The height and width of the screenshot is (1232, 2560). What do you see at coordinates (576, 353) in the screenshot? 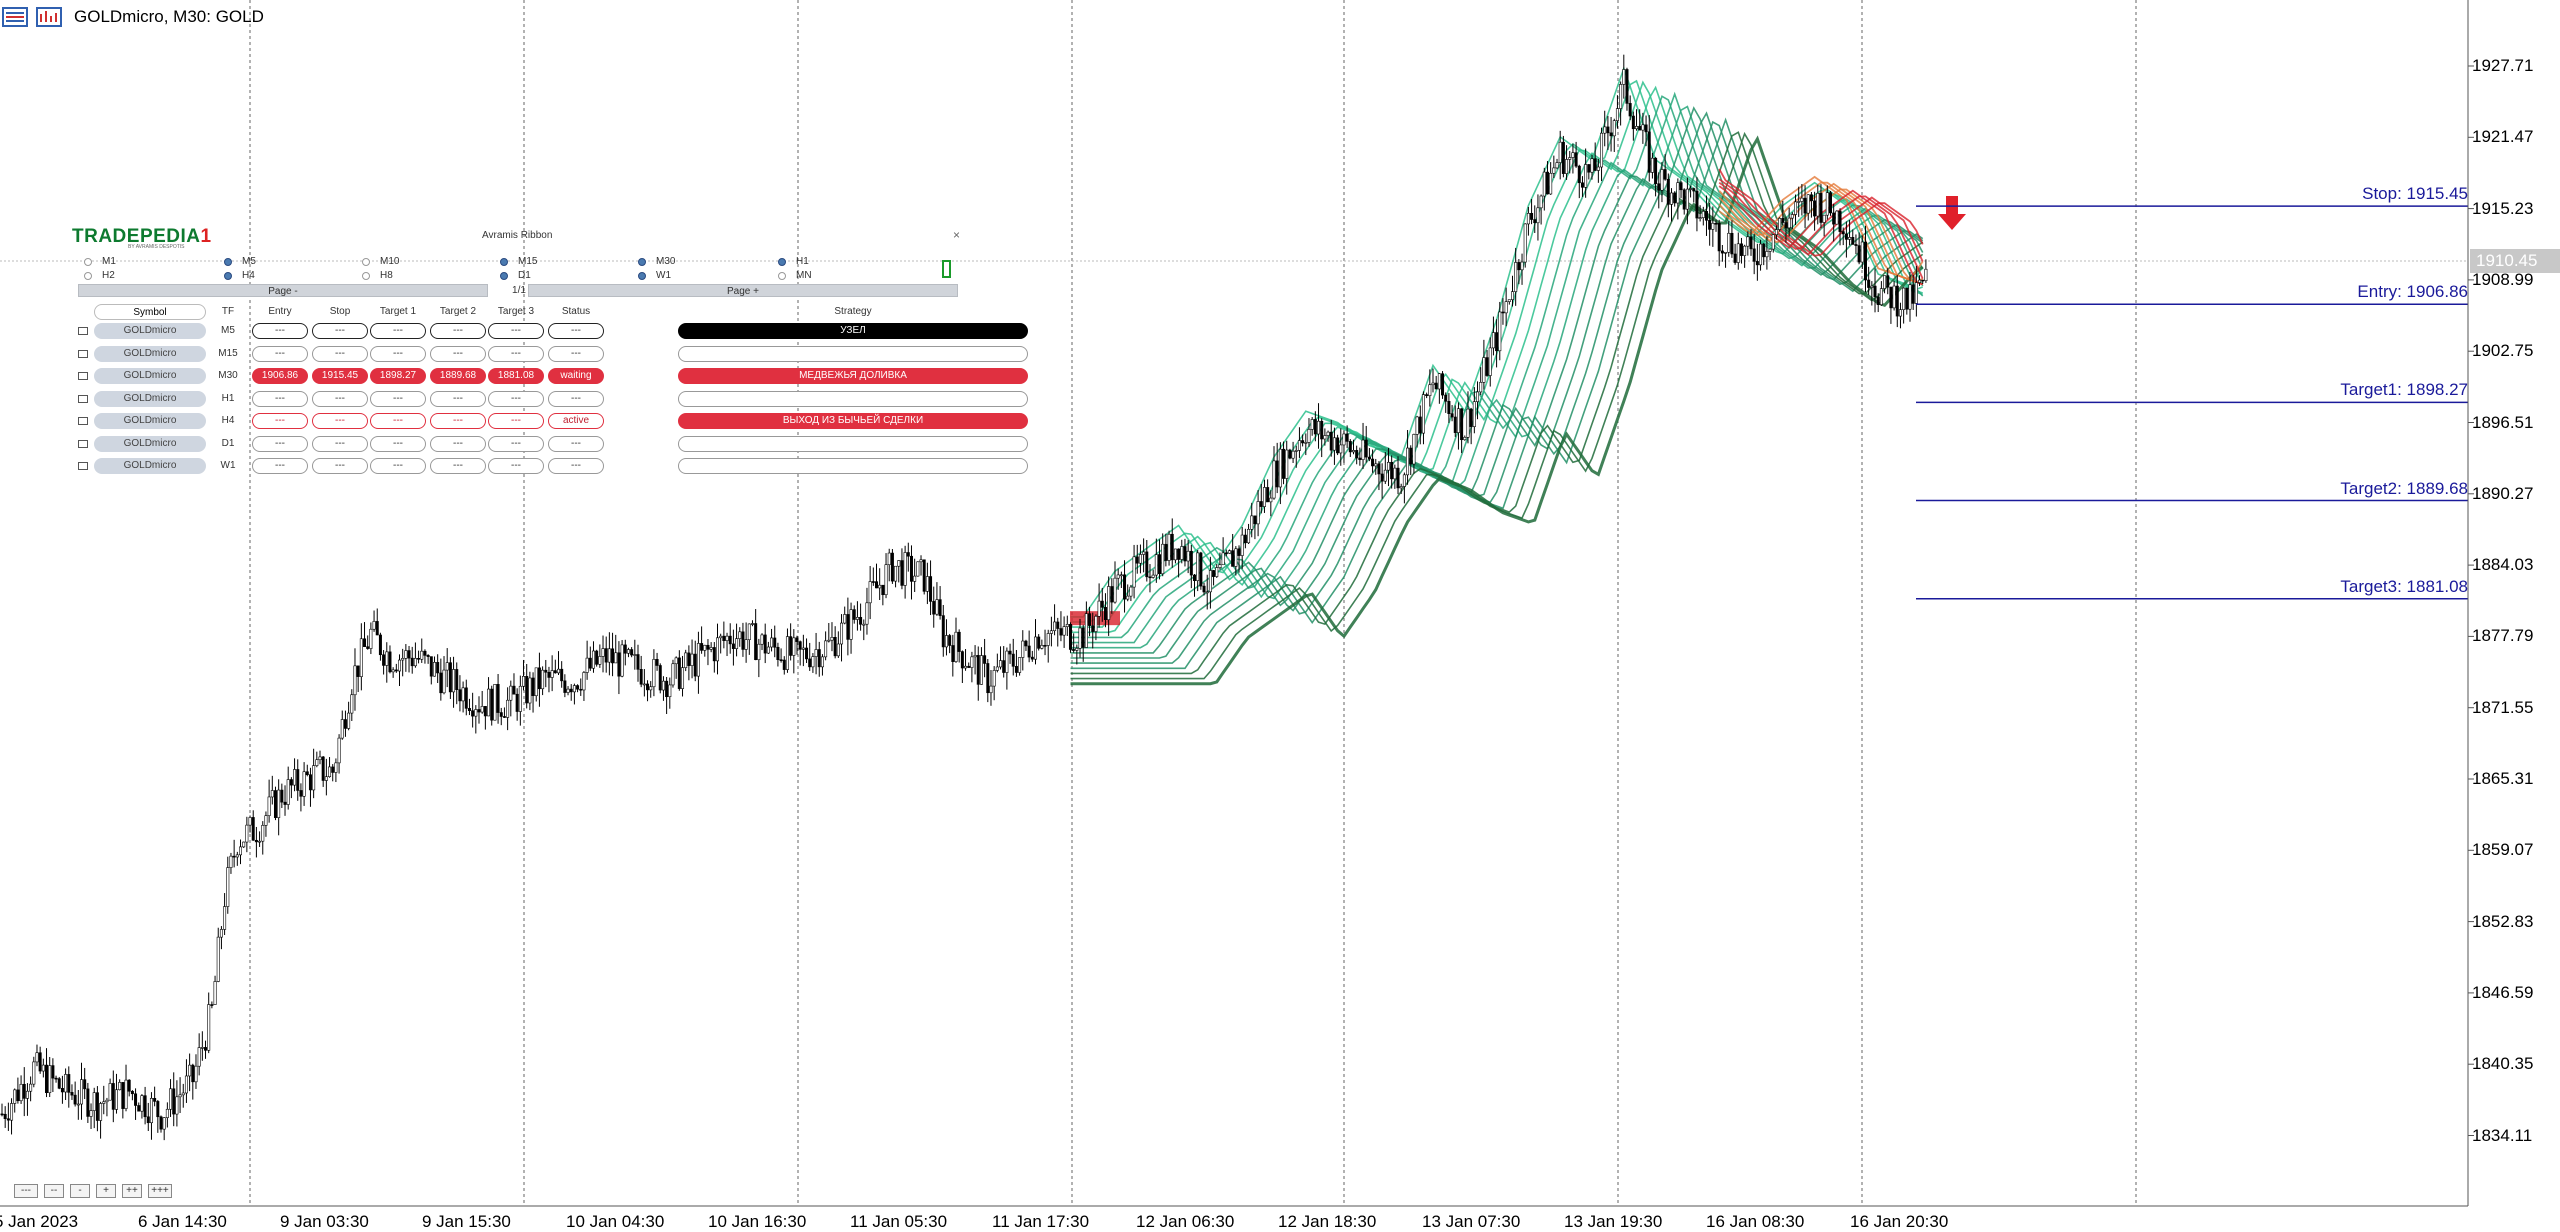
I see `cell-status: ---` at bounding box center [576, 353].